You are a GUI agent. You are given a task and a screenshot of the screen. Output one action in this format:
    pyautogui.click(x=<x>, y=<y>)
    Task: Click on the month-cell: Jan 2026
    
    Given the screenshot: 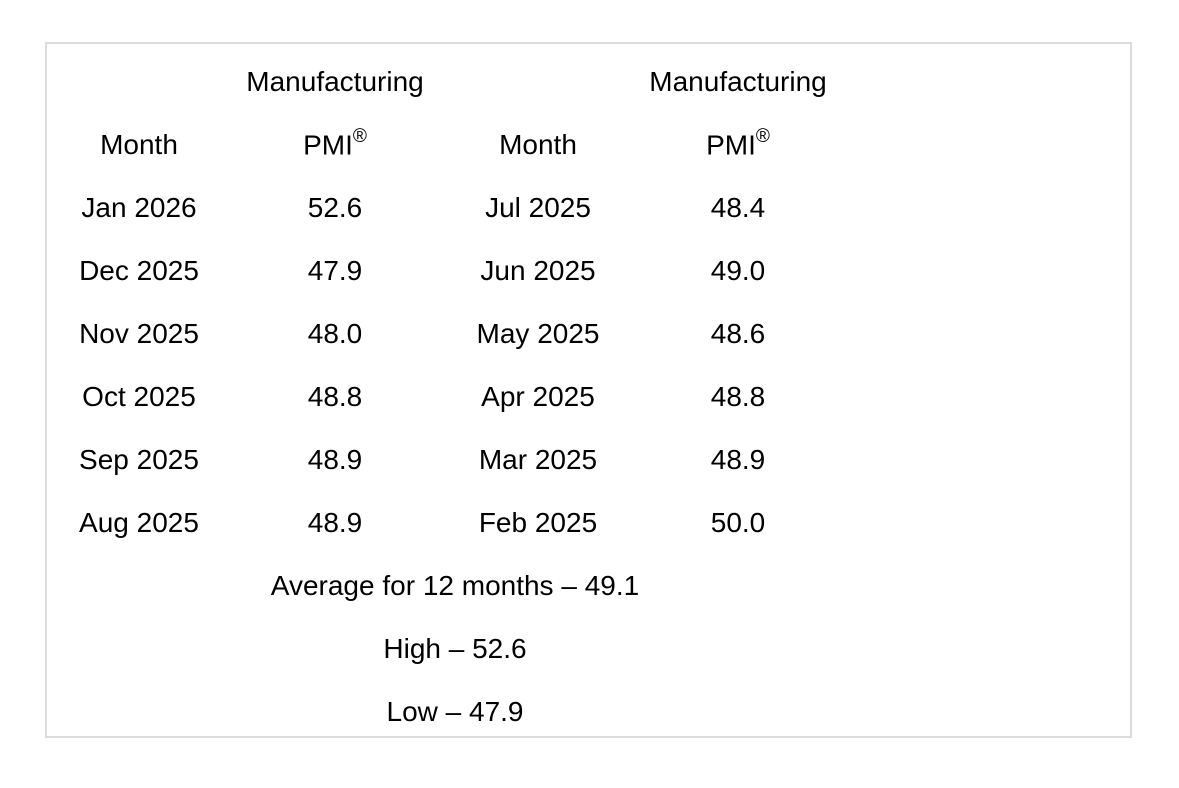 What is the action you would take?
    pyautogui.click(x=139, y=207)
    